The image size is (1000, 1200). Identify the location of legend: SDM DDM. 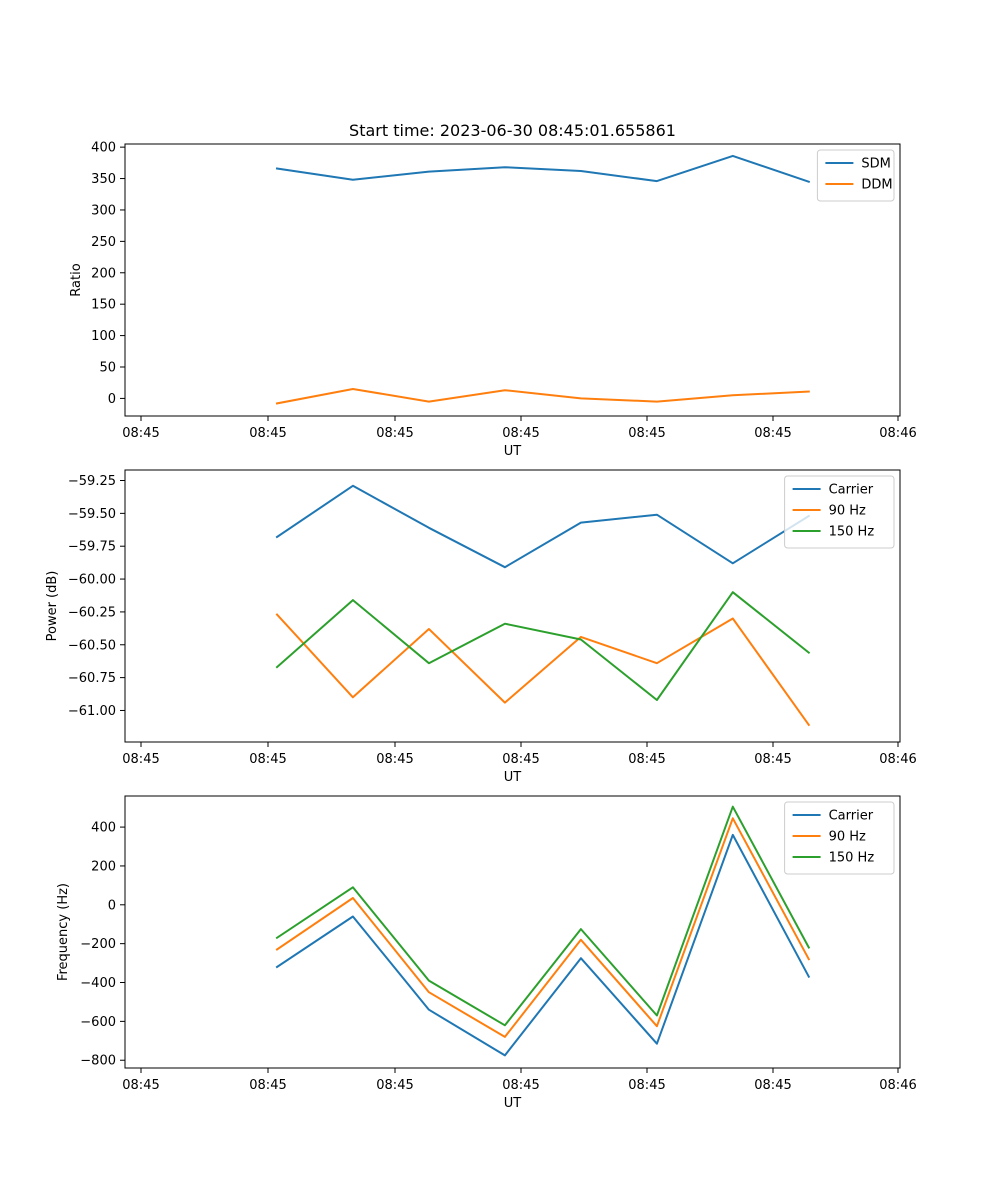
(855, 175).